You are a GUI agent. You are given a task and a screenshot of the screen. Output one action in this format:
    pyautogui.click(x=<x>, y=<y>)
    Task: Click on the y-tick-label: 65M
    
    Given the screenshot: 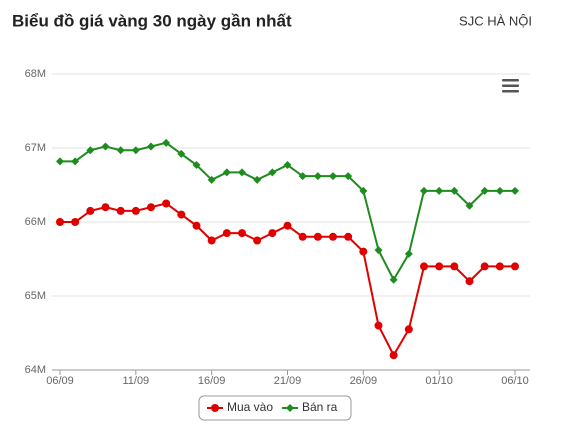 What is the action you would take?
    pyautogui.click(x=35, y=296)
    